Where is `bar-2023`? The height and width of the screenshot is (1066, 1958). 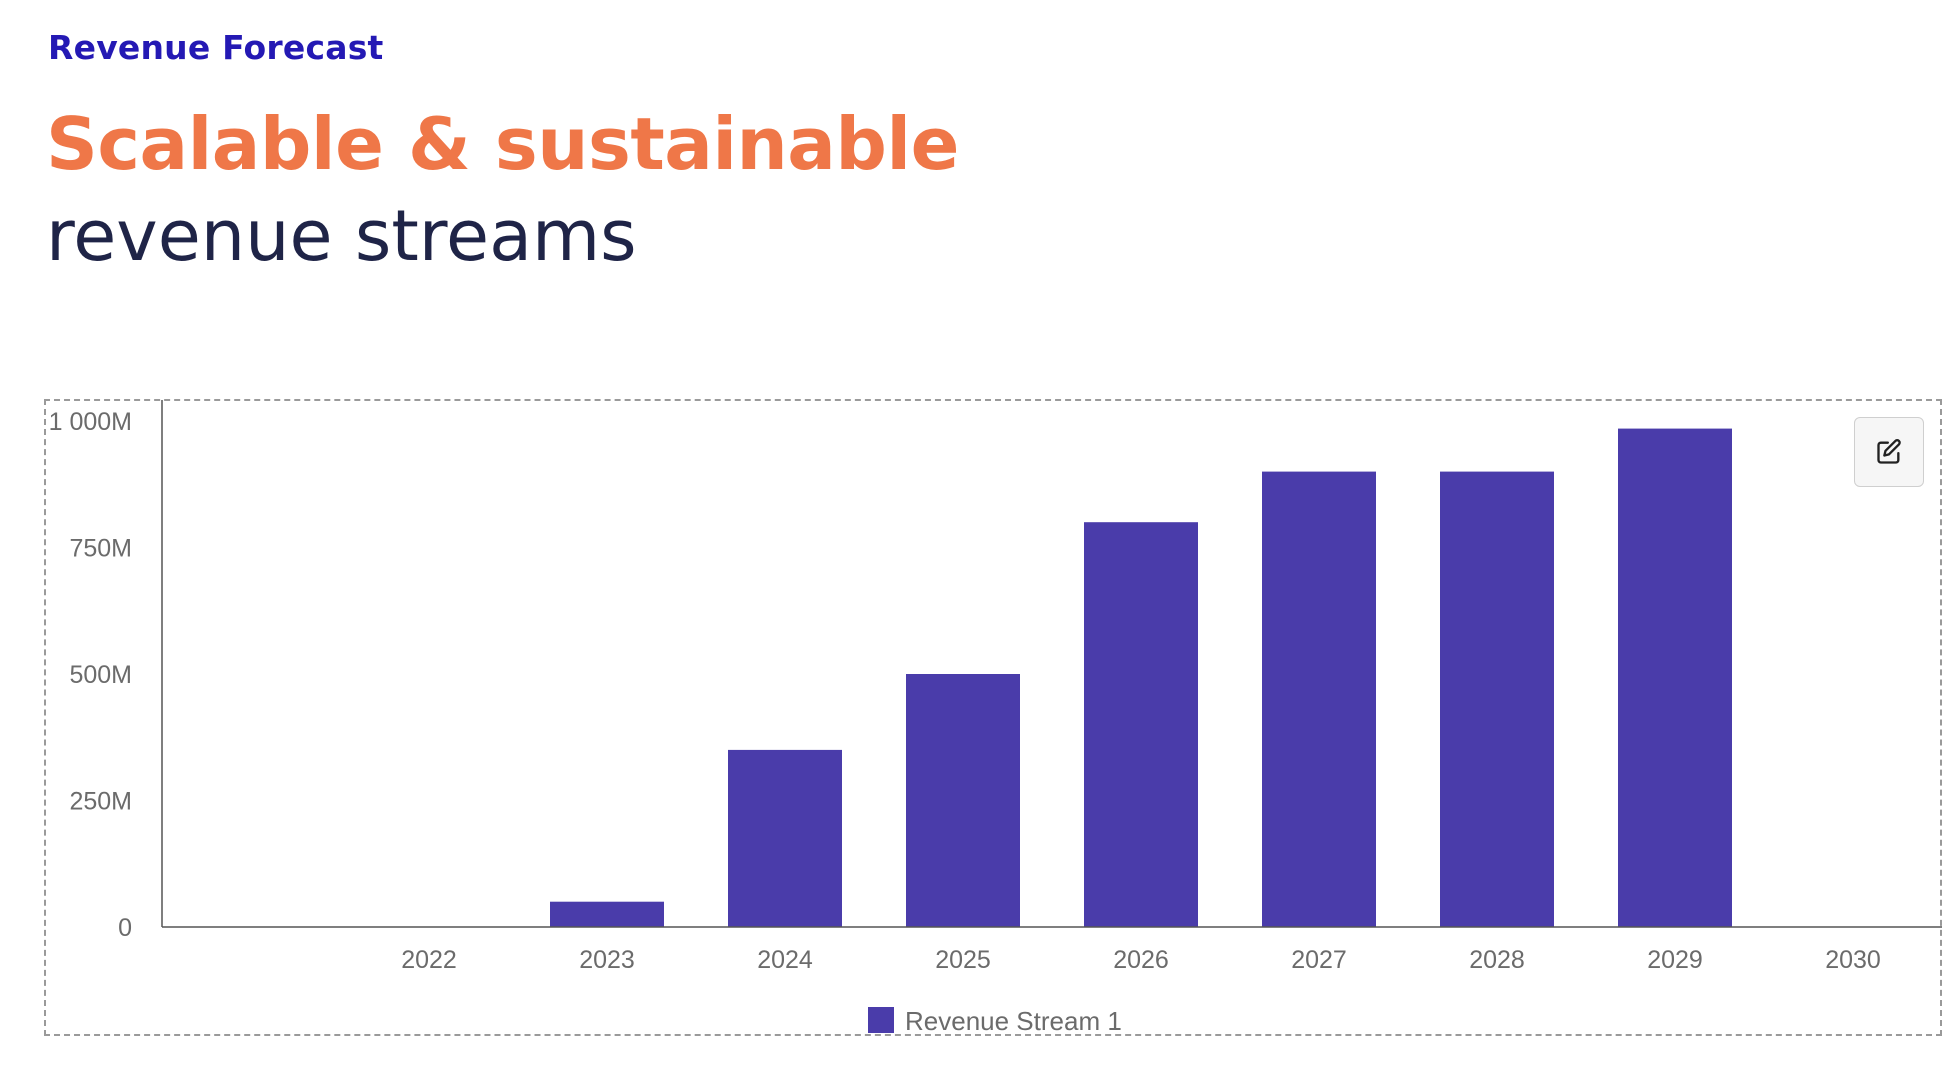 bar-2023 is located at coordinates (607, 914).